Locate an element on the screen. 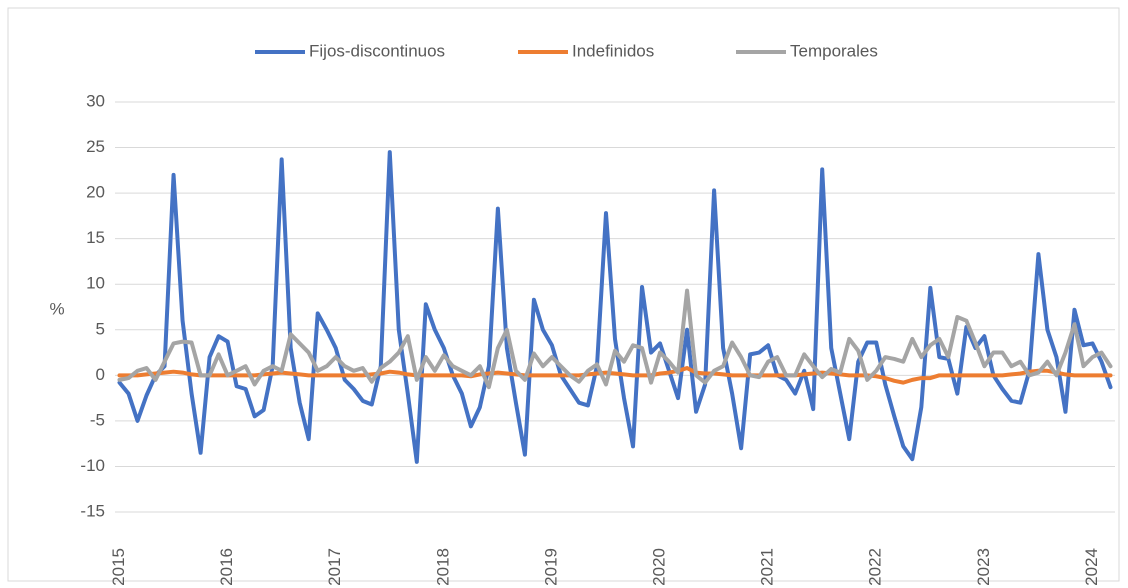 The width and height of the screenshot is (1128, 588). y-axis-label: % is located at coordinates (56, 308).